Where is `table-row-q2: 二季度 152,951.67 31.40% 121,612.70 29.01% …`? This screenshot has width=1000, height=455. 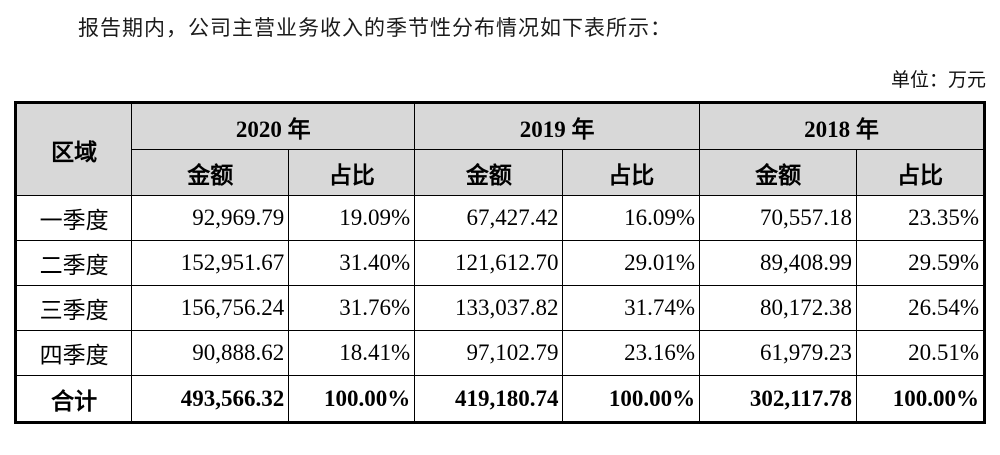
table-row-q2: 二季度 152,951.67 31.40% 121,612.70 29.01% … is located at coordinates (499, 263).